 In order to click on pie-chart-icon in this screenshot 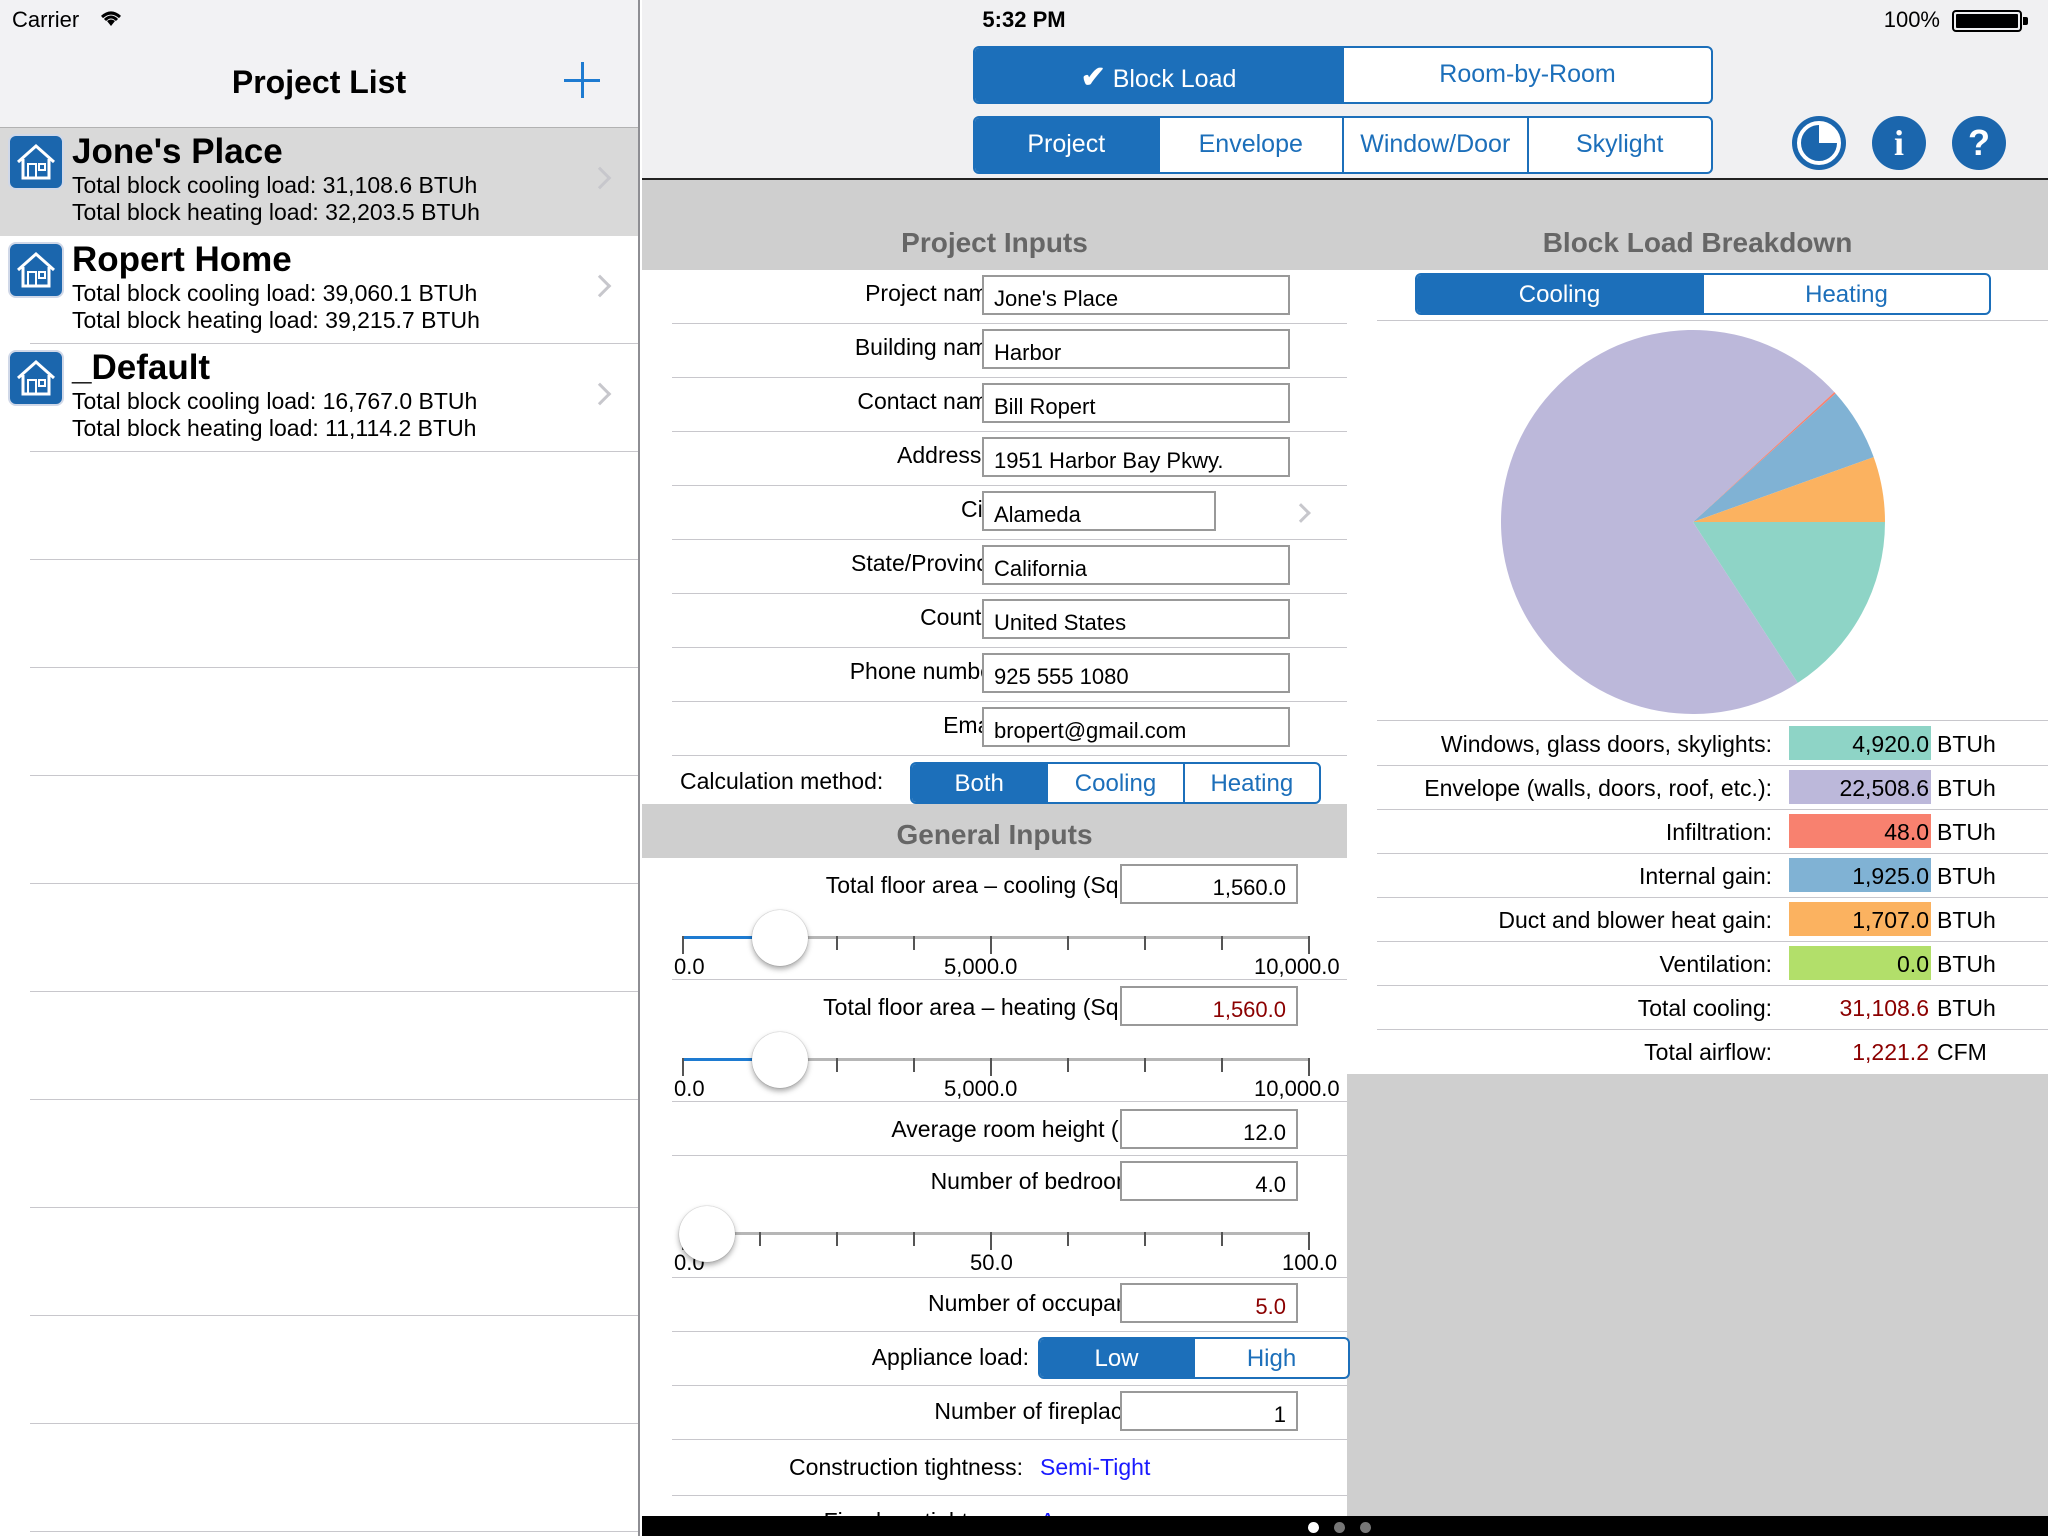, I will do `click(1819, 143)`.